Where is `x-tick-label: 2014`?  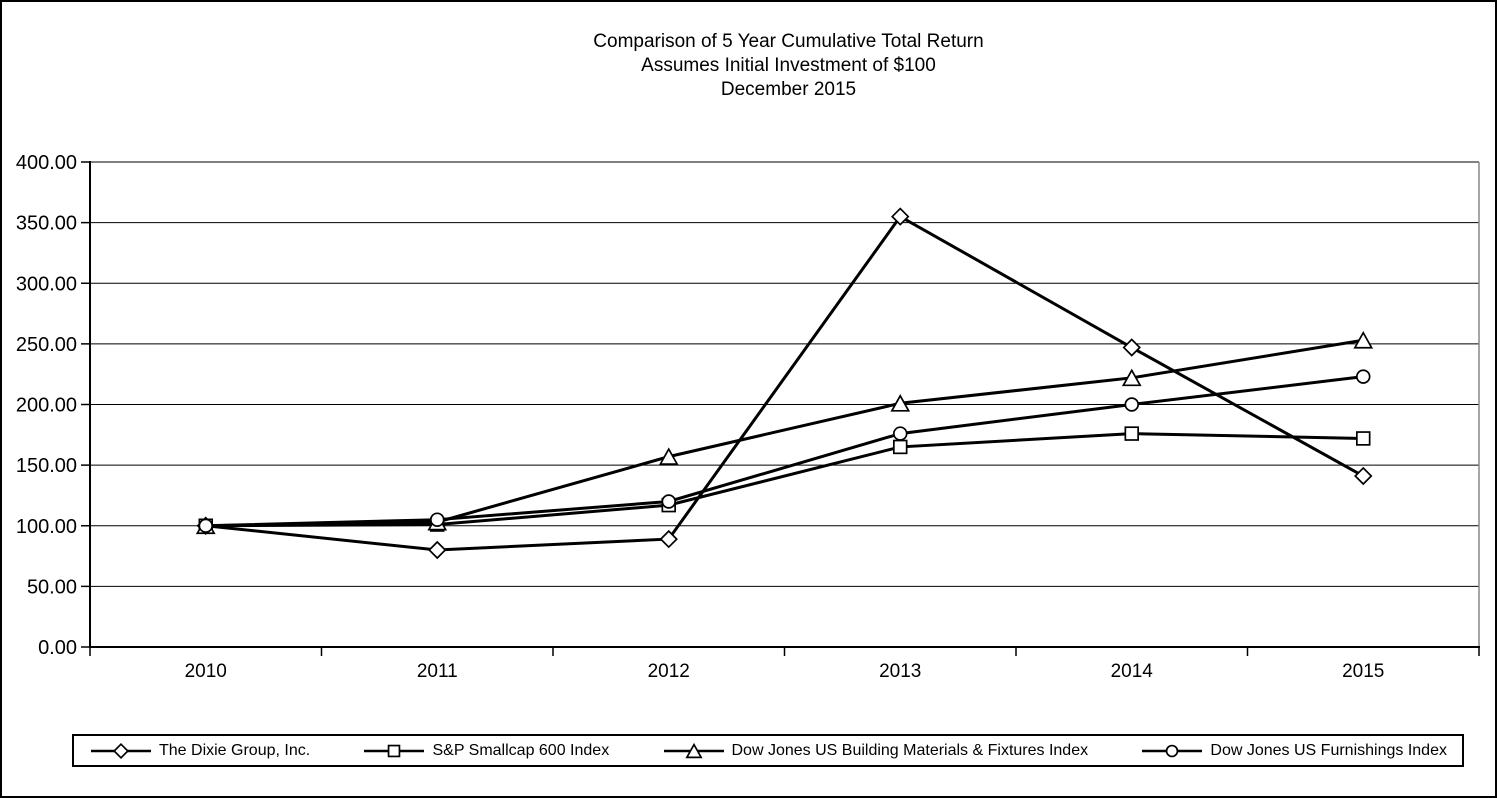 x-tick-label: 2014 is located at coordinates (1132, 671).